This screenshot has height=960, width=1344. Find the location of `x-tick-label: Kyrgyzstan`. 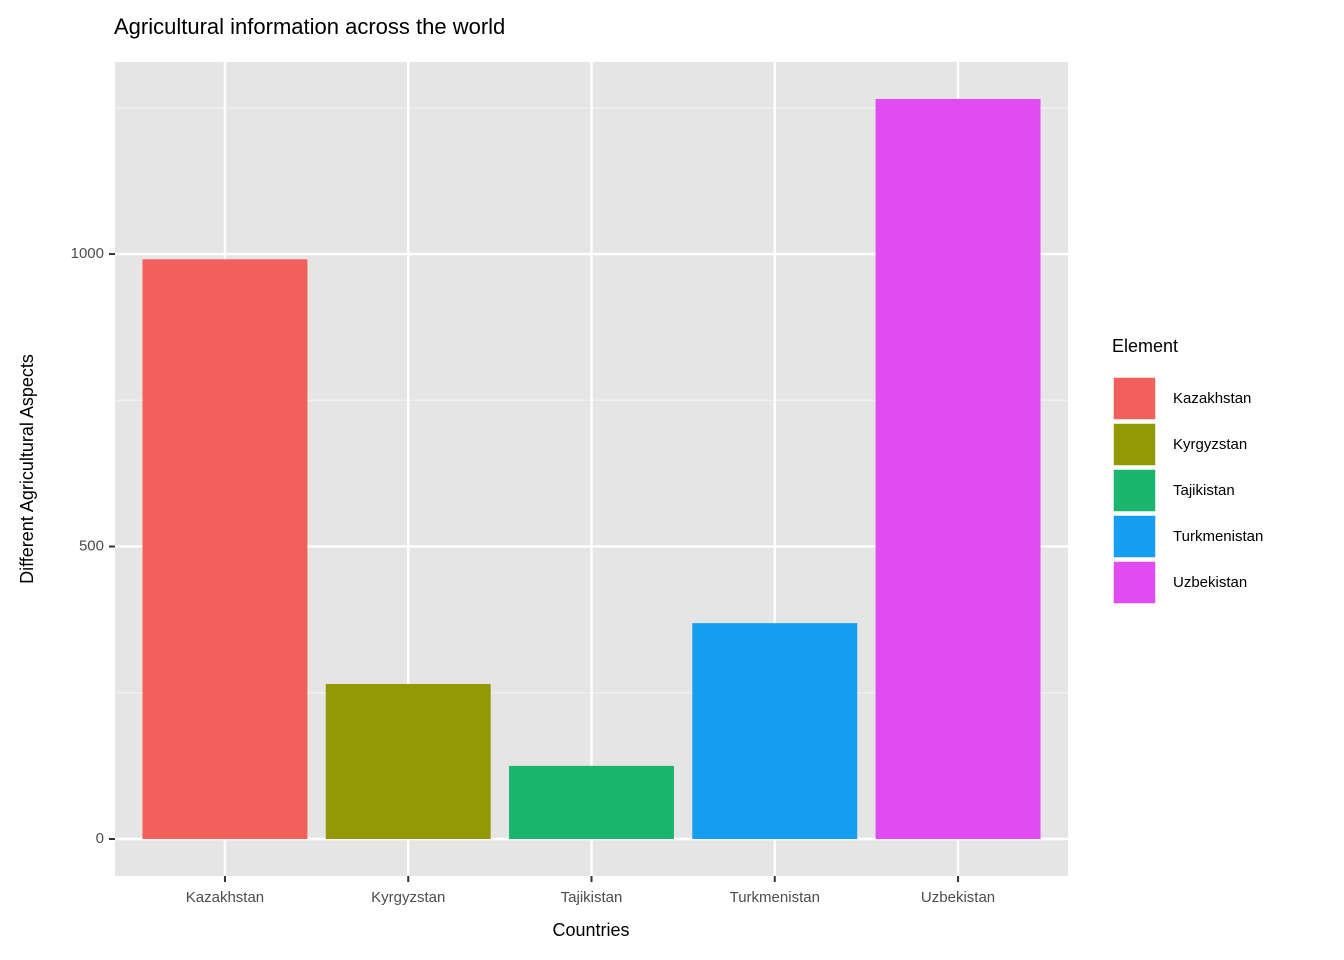

x-tick-label: Kyrgyzstan is located at coordinates (408, 897).